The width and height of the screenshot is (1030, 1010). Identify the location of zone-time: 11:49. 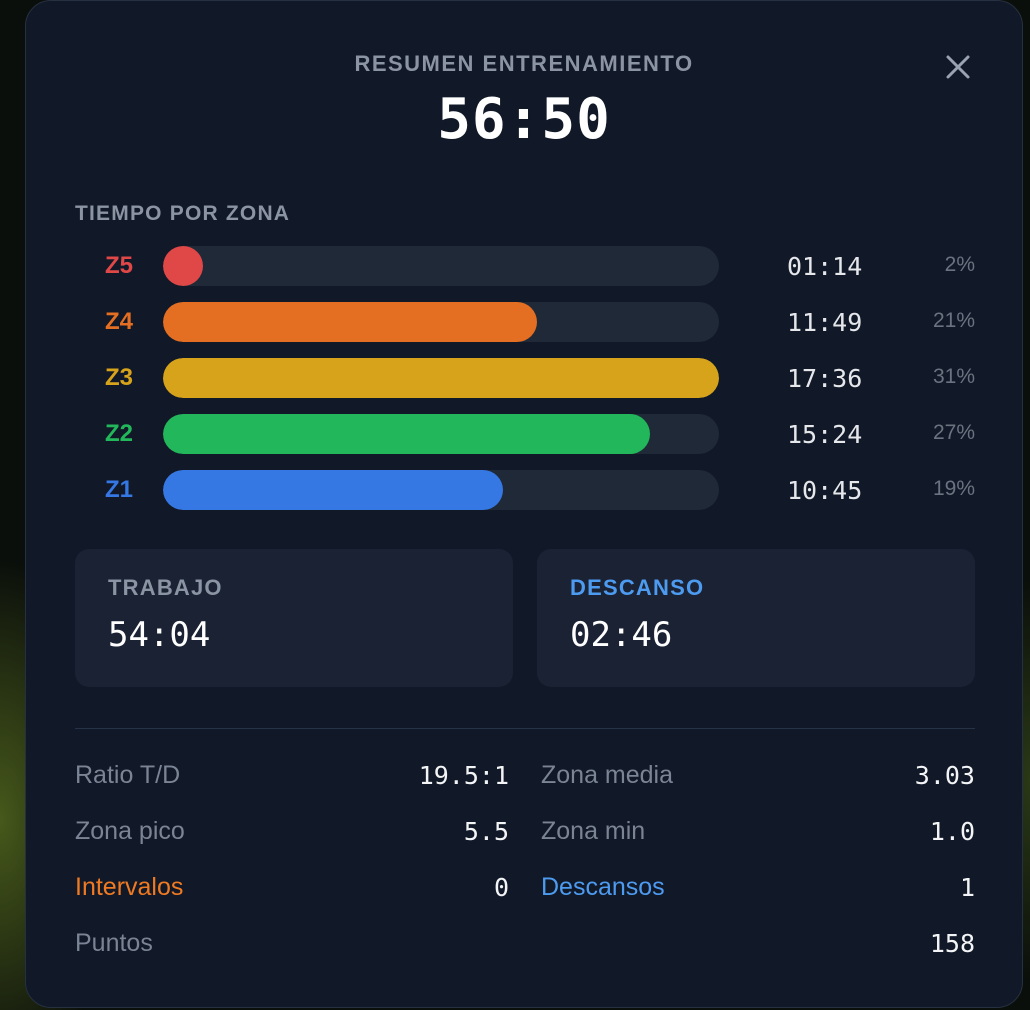
(825, 322).